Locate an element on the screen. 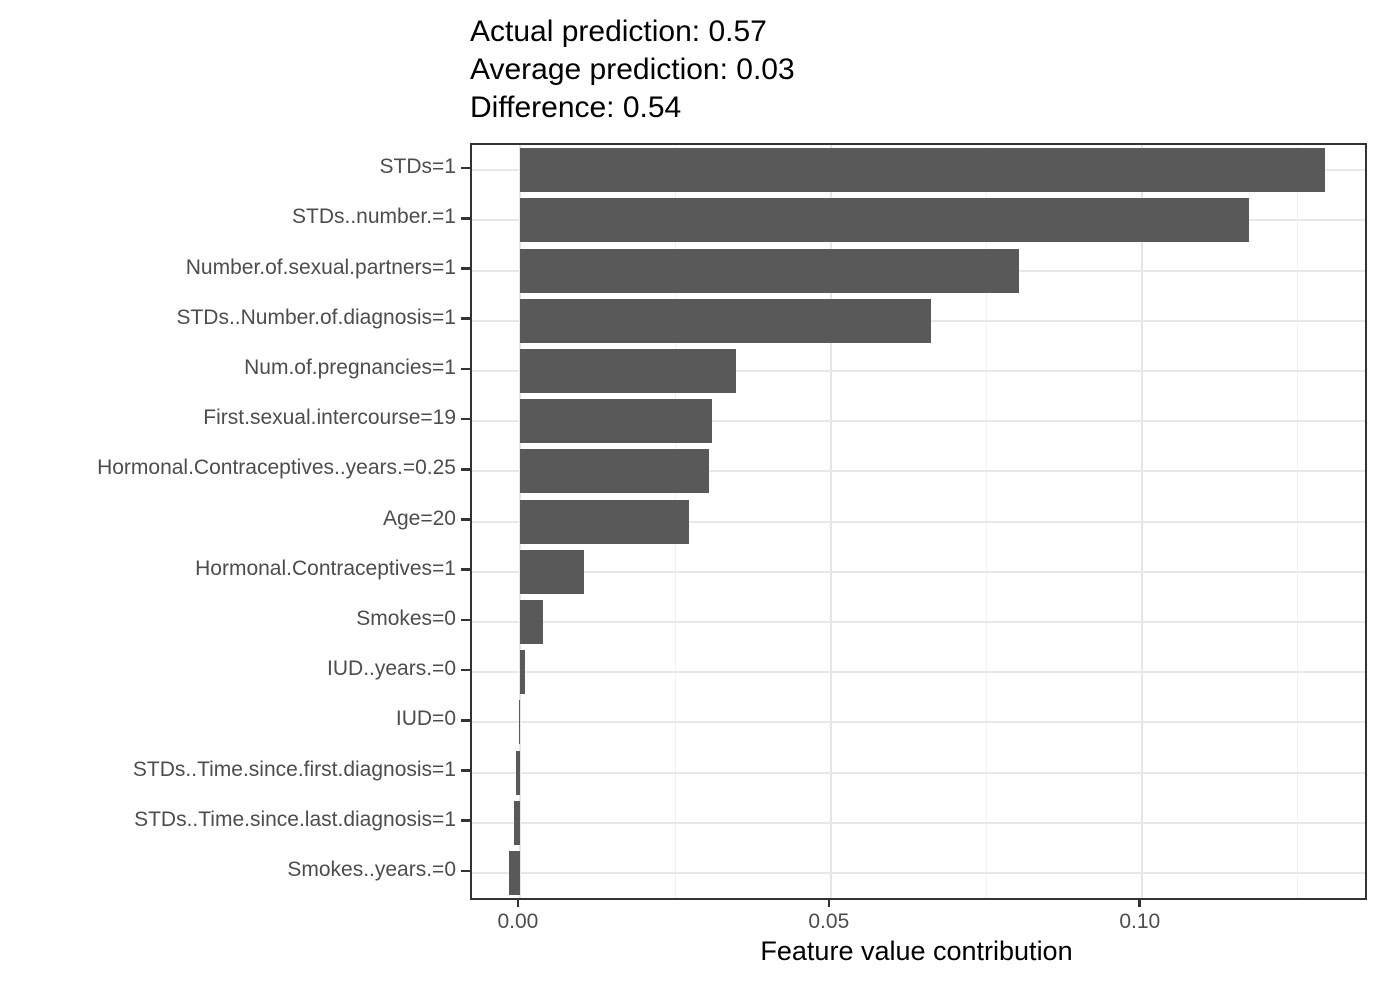 This screenshot has height=985, width=1379. y-axis-label: Age=20 is located at coordinates (419, 518).